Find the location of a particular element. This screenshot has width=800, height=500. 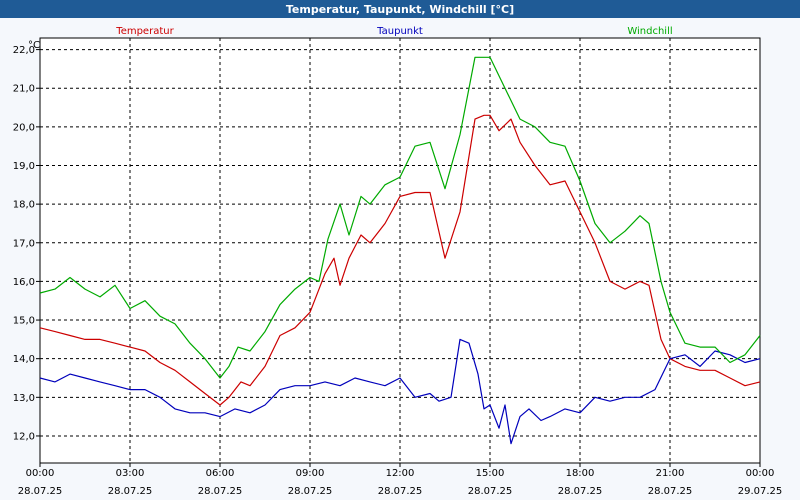

window-title: Temperatur, Taupunkt, Windchill [°C] is located at coordinates (400, 9).